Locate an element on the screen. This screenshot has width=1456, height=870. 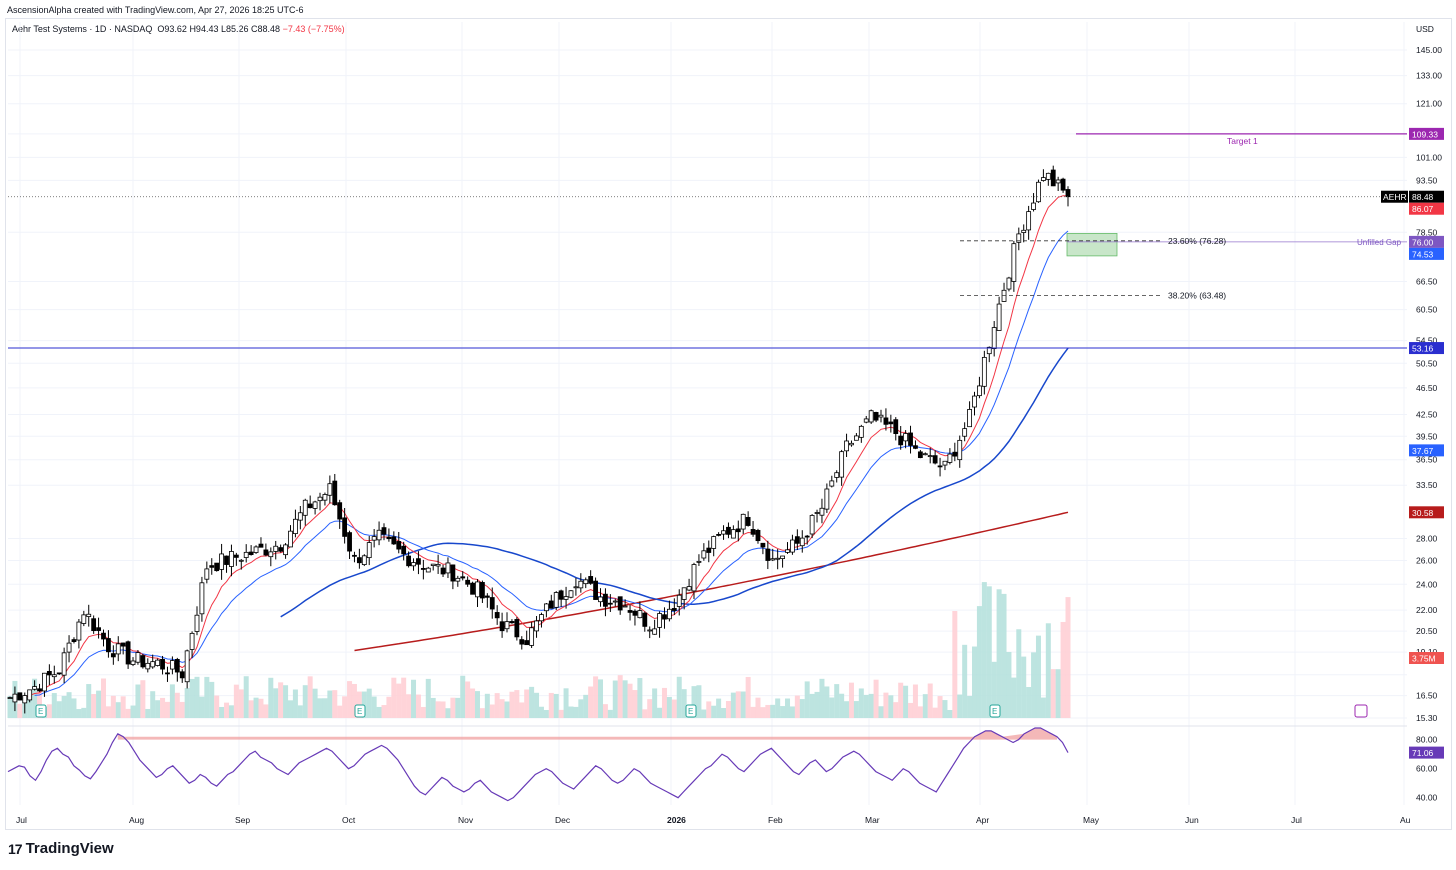
unfilled-gap-label: Unfilled Gap is located at coordinates (1379, 242).